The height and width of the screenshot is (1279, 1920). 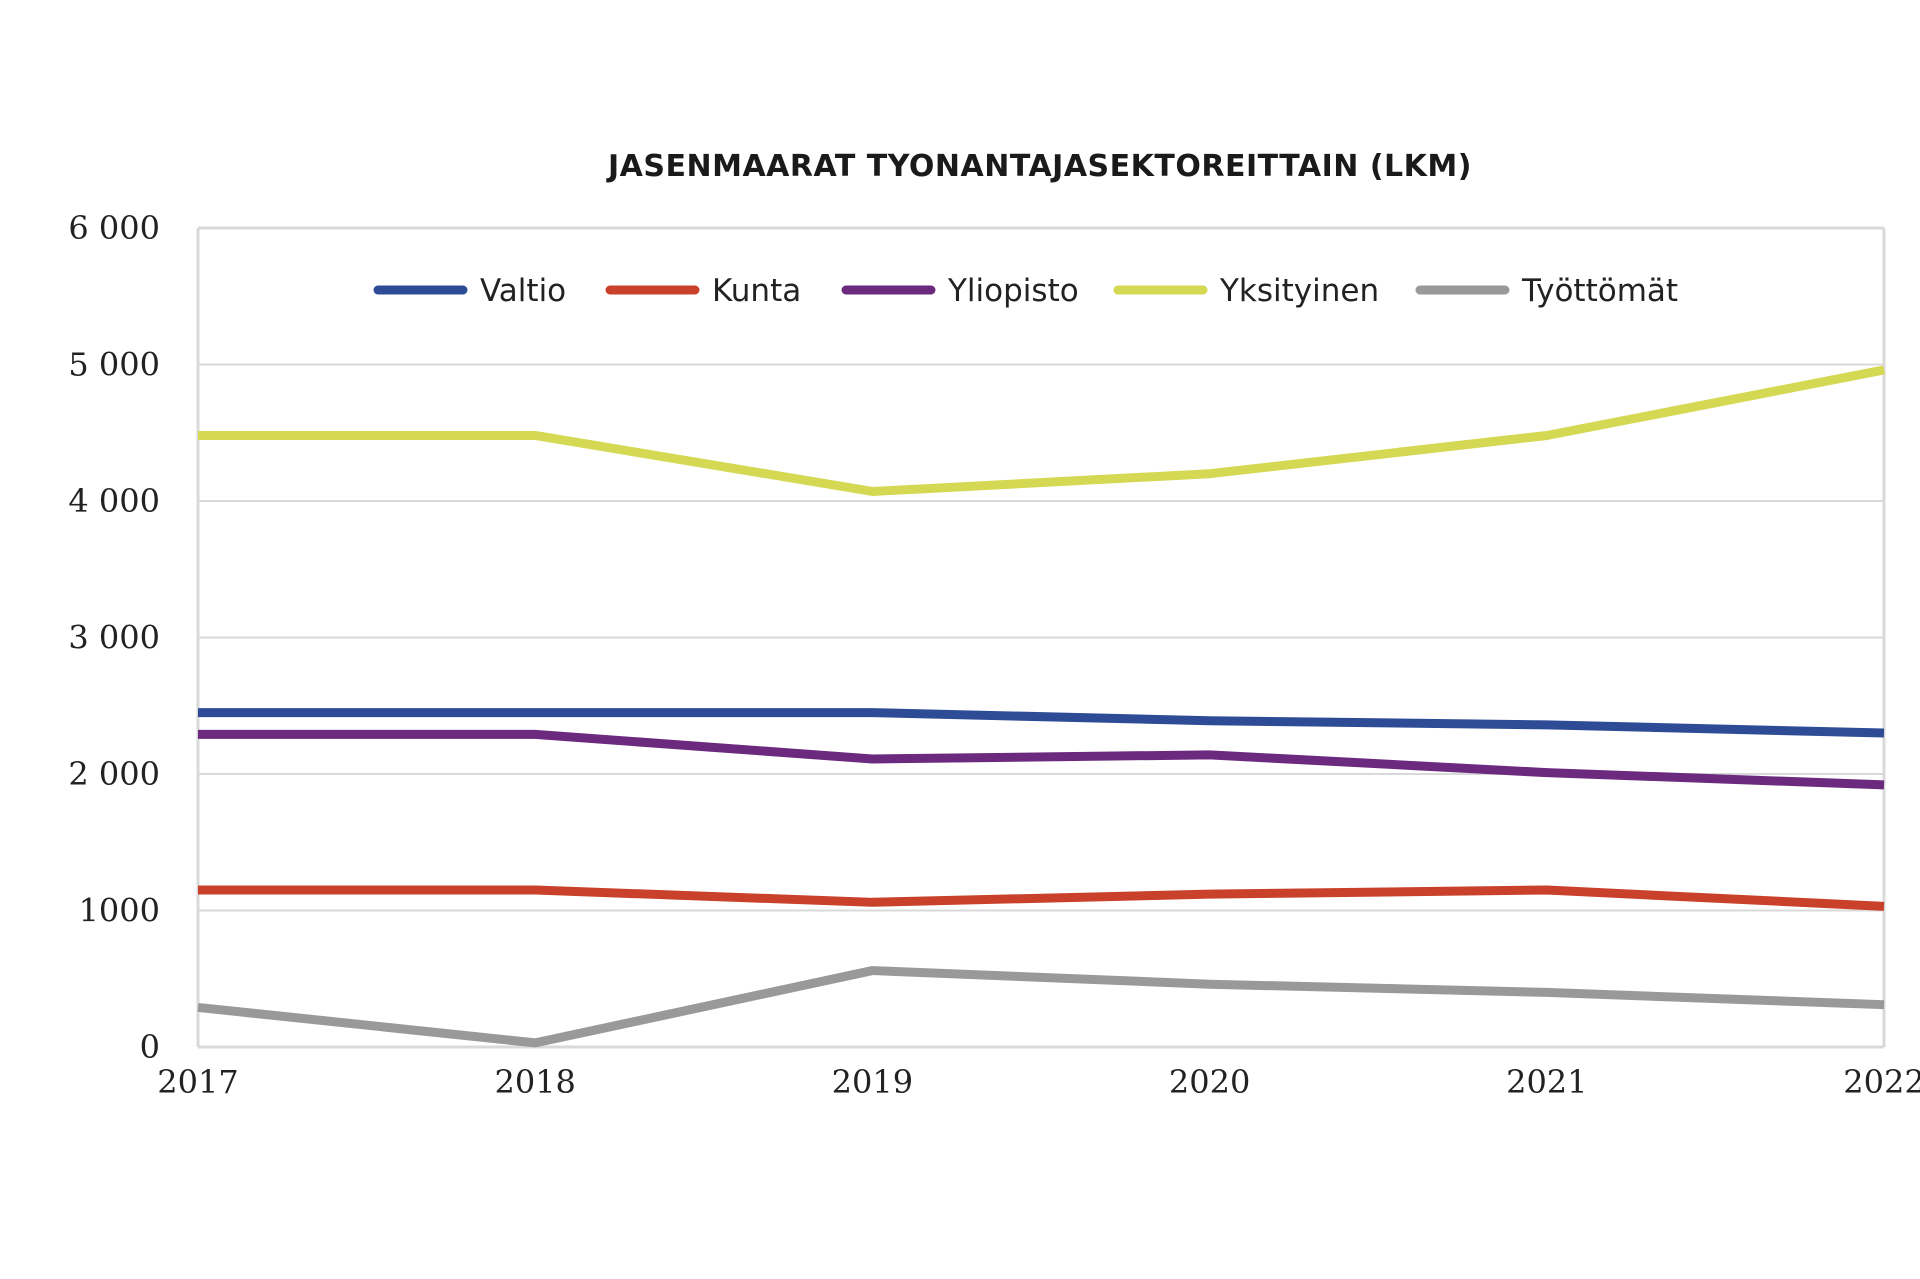 I want to click on x-tick-label: 2022, so click(x=1881, y=1082).